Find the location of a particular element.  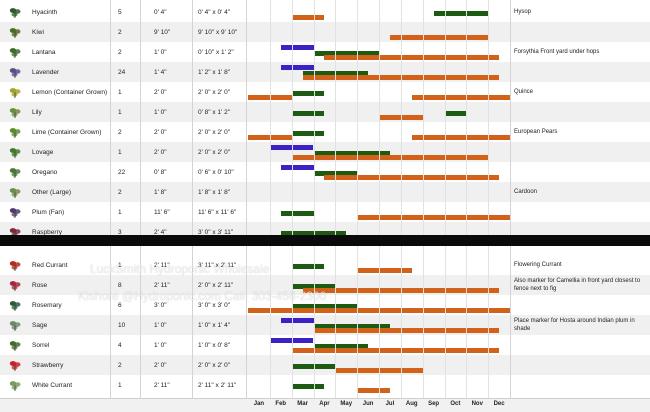

area-cell: 3' 0" x 3' 0" is located at coordinates (214, 305).